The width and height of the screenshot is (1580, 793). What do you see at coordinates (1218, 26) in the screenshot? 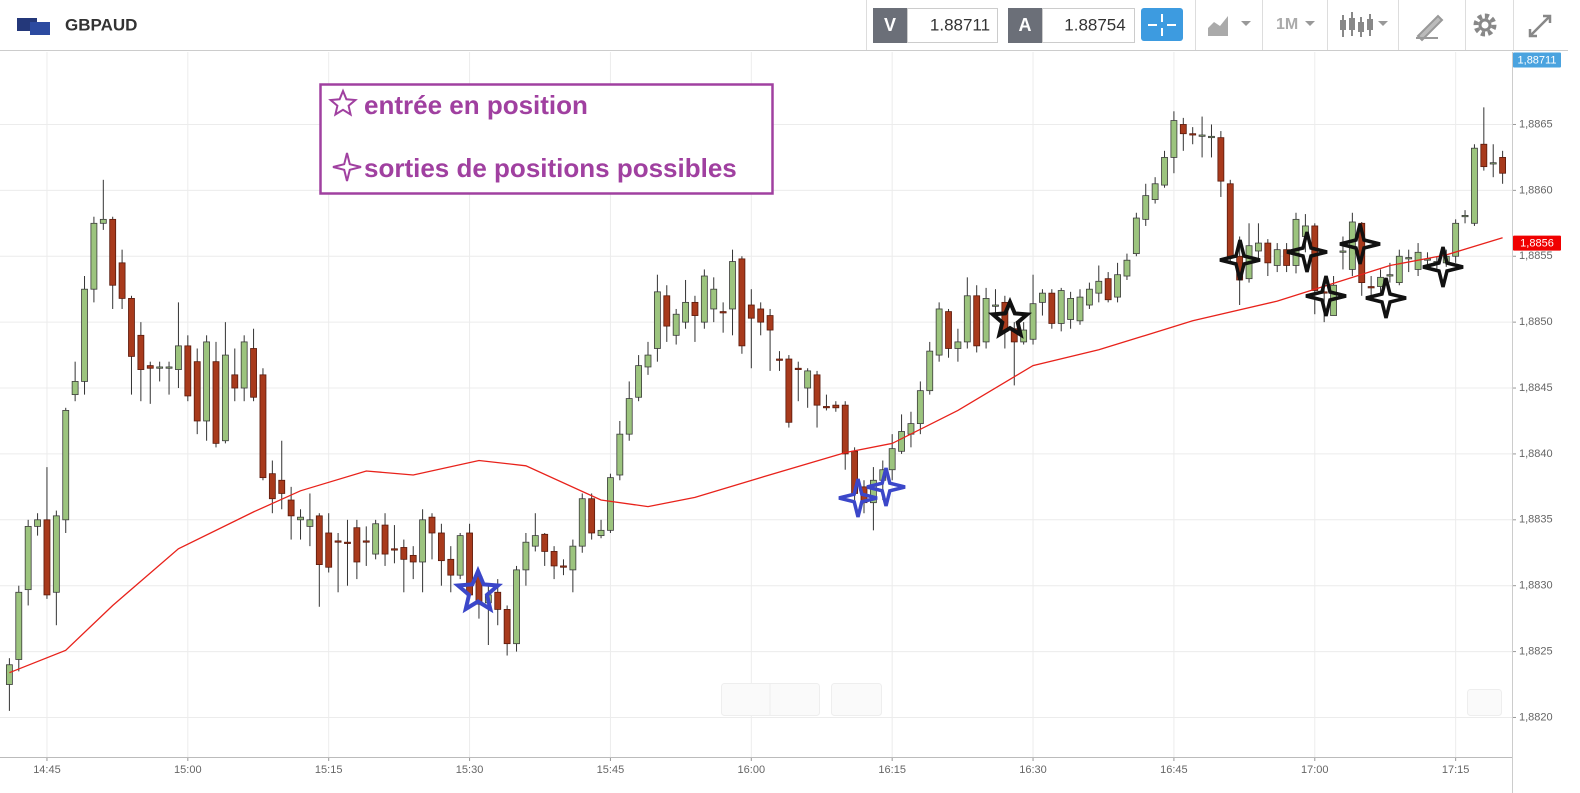
I see `chart-type-icon` at bounding box center [1218, 26].